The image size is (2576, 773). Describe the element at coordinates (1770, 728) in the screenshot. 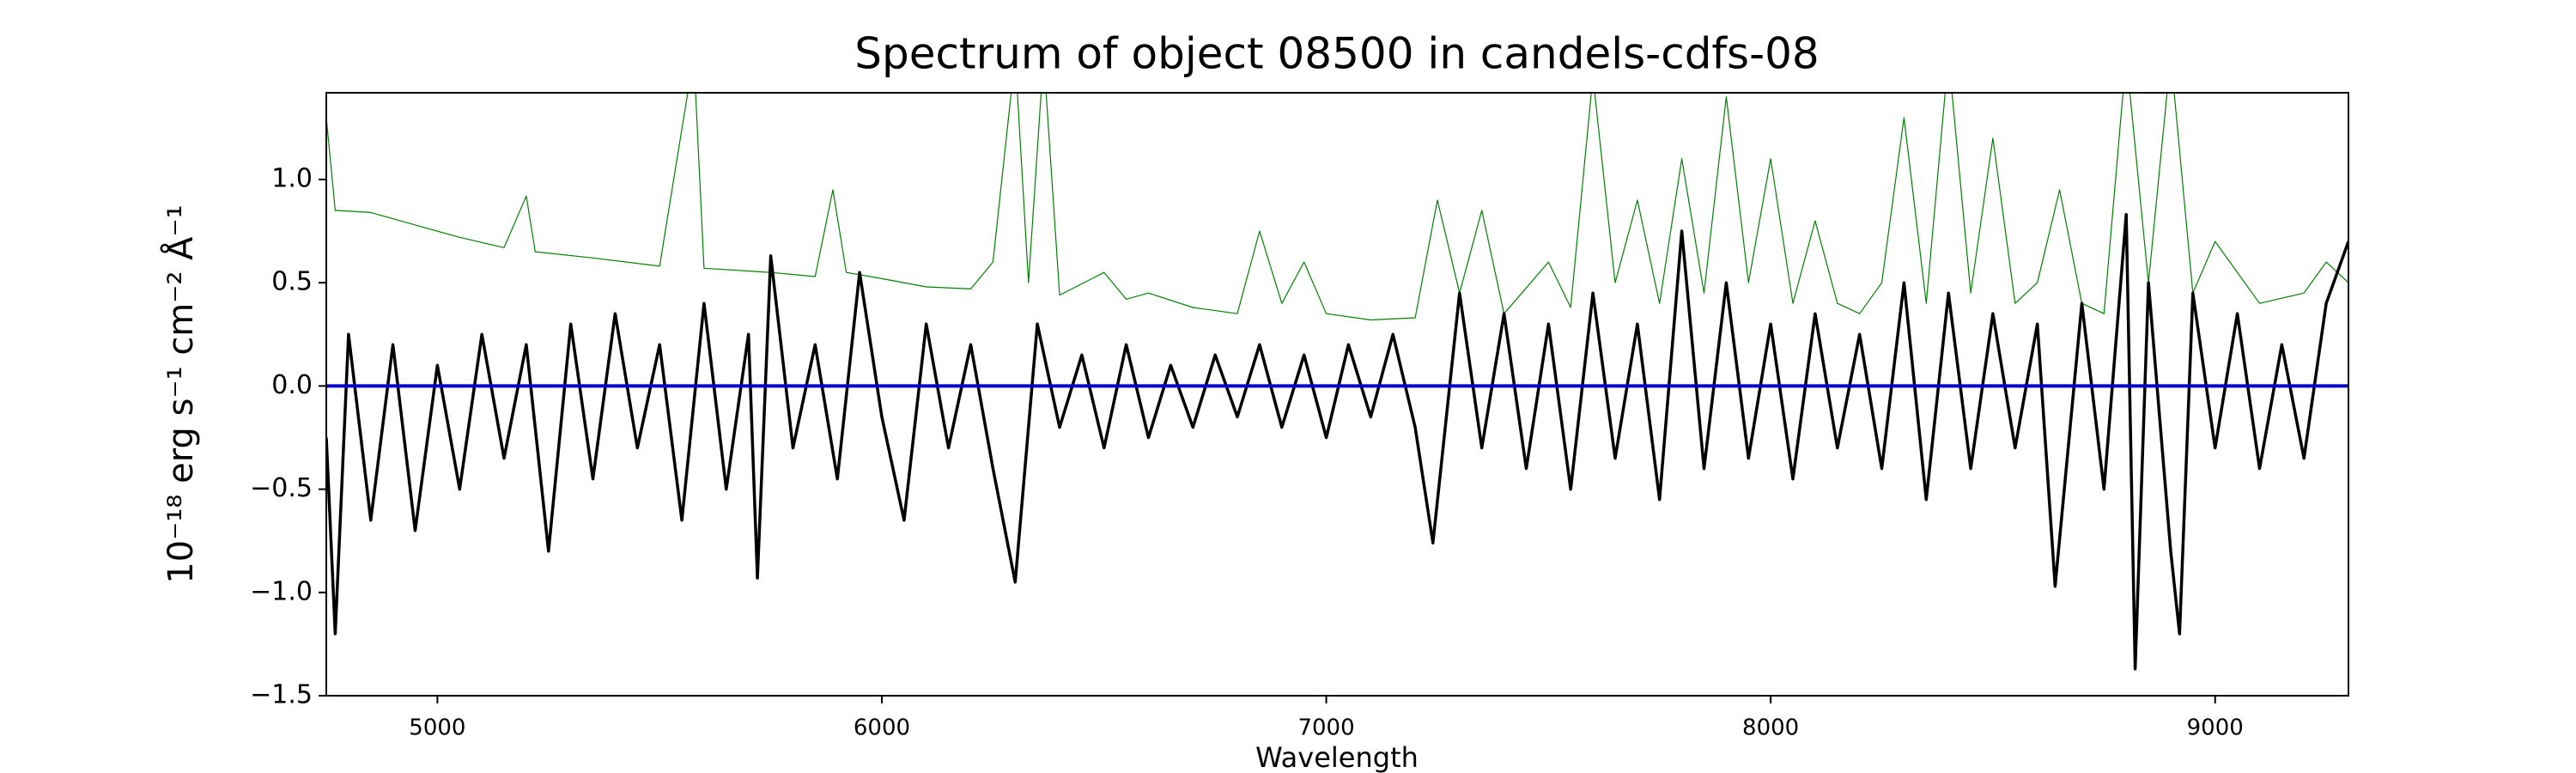

I see `x-tick-label: 8000` at that location.